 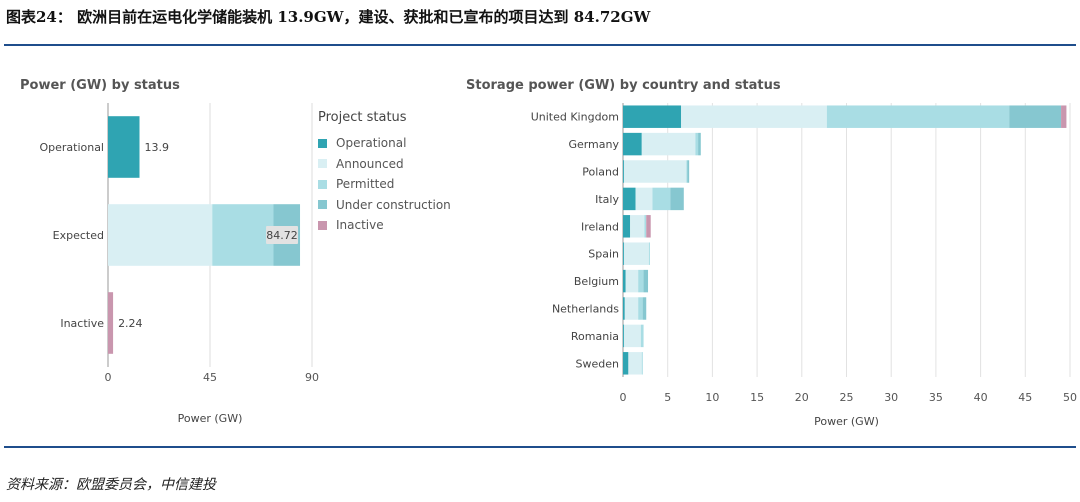 What do you see at coordinates (754, 116) in the screenshot?
I see `bar-united-kingdom-announced` at bounding box center [754, 116].